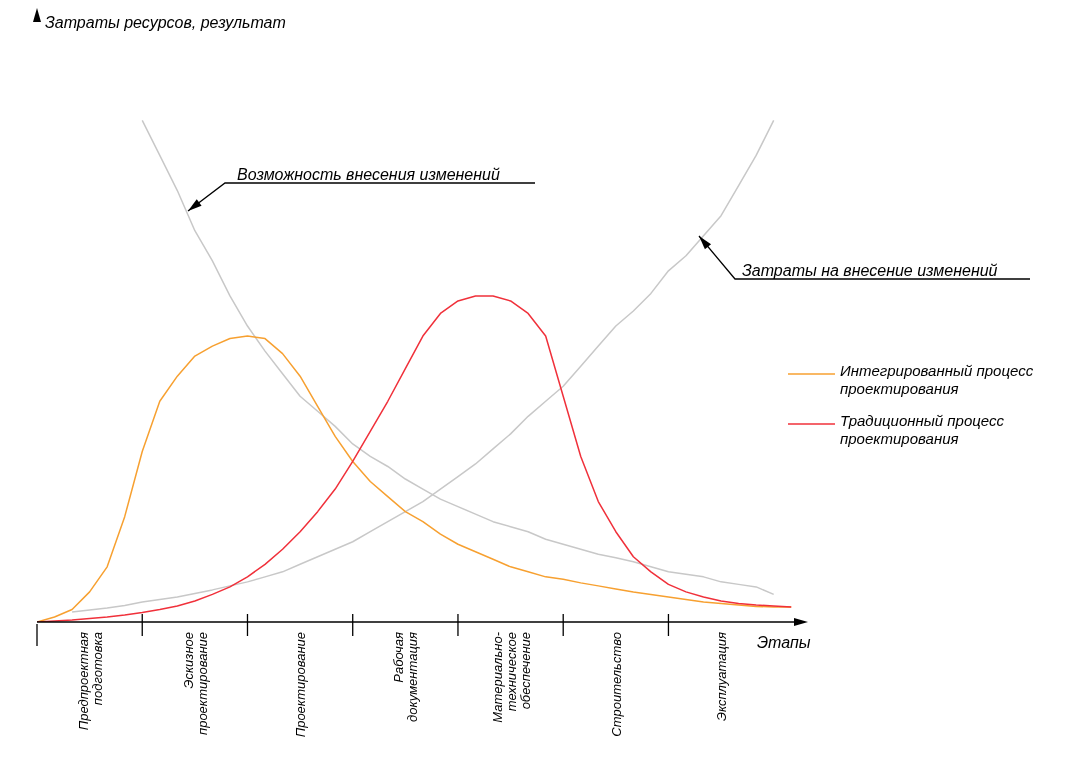 This screenshot has width=1068, height=763. I want to click on x-tick-label: Проектирование, so click(301, 685).